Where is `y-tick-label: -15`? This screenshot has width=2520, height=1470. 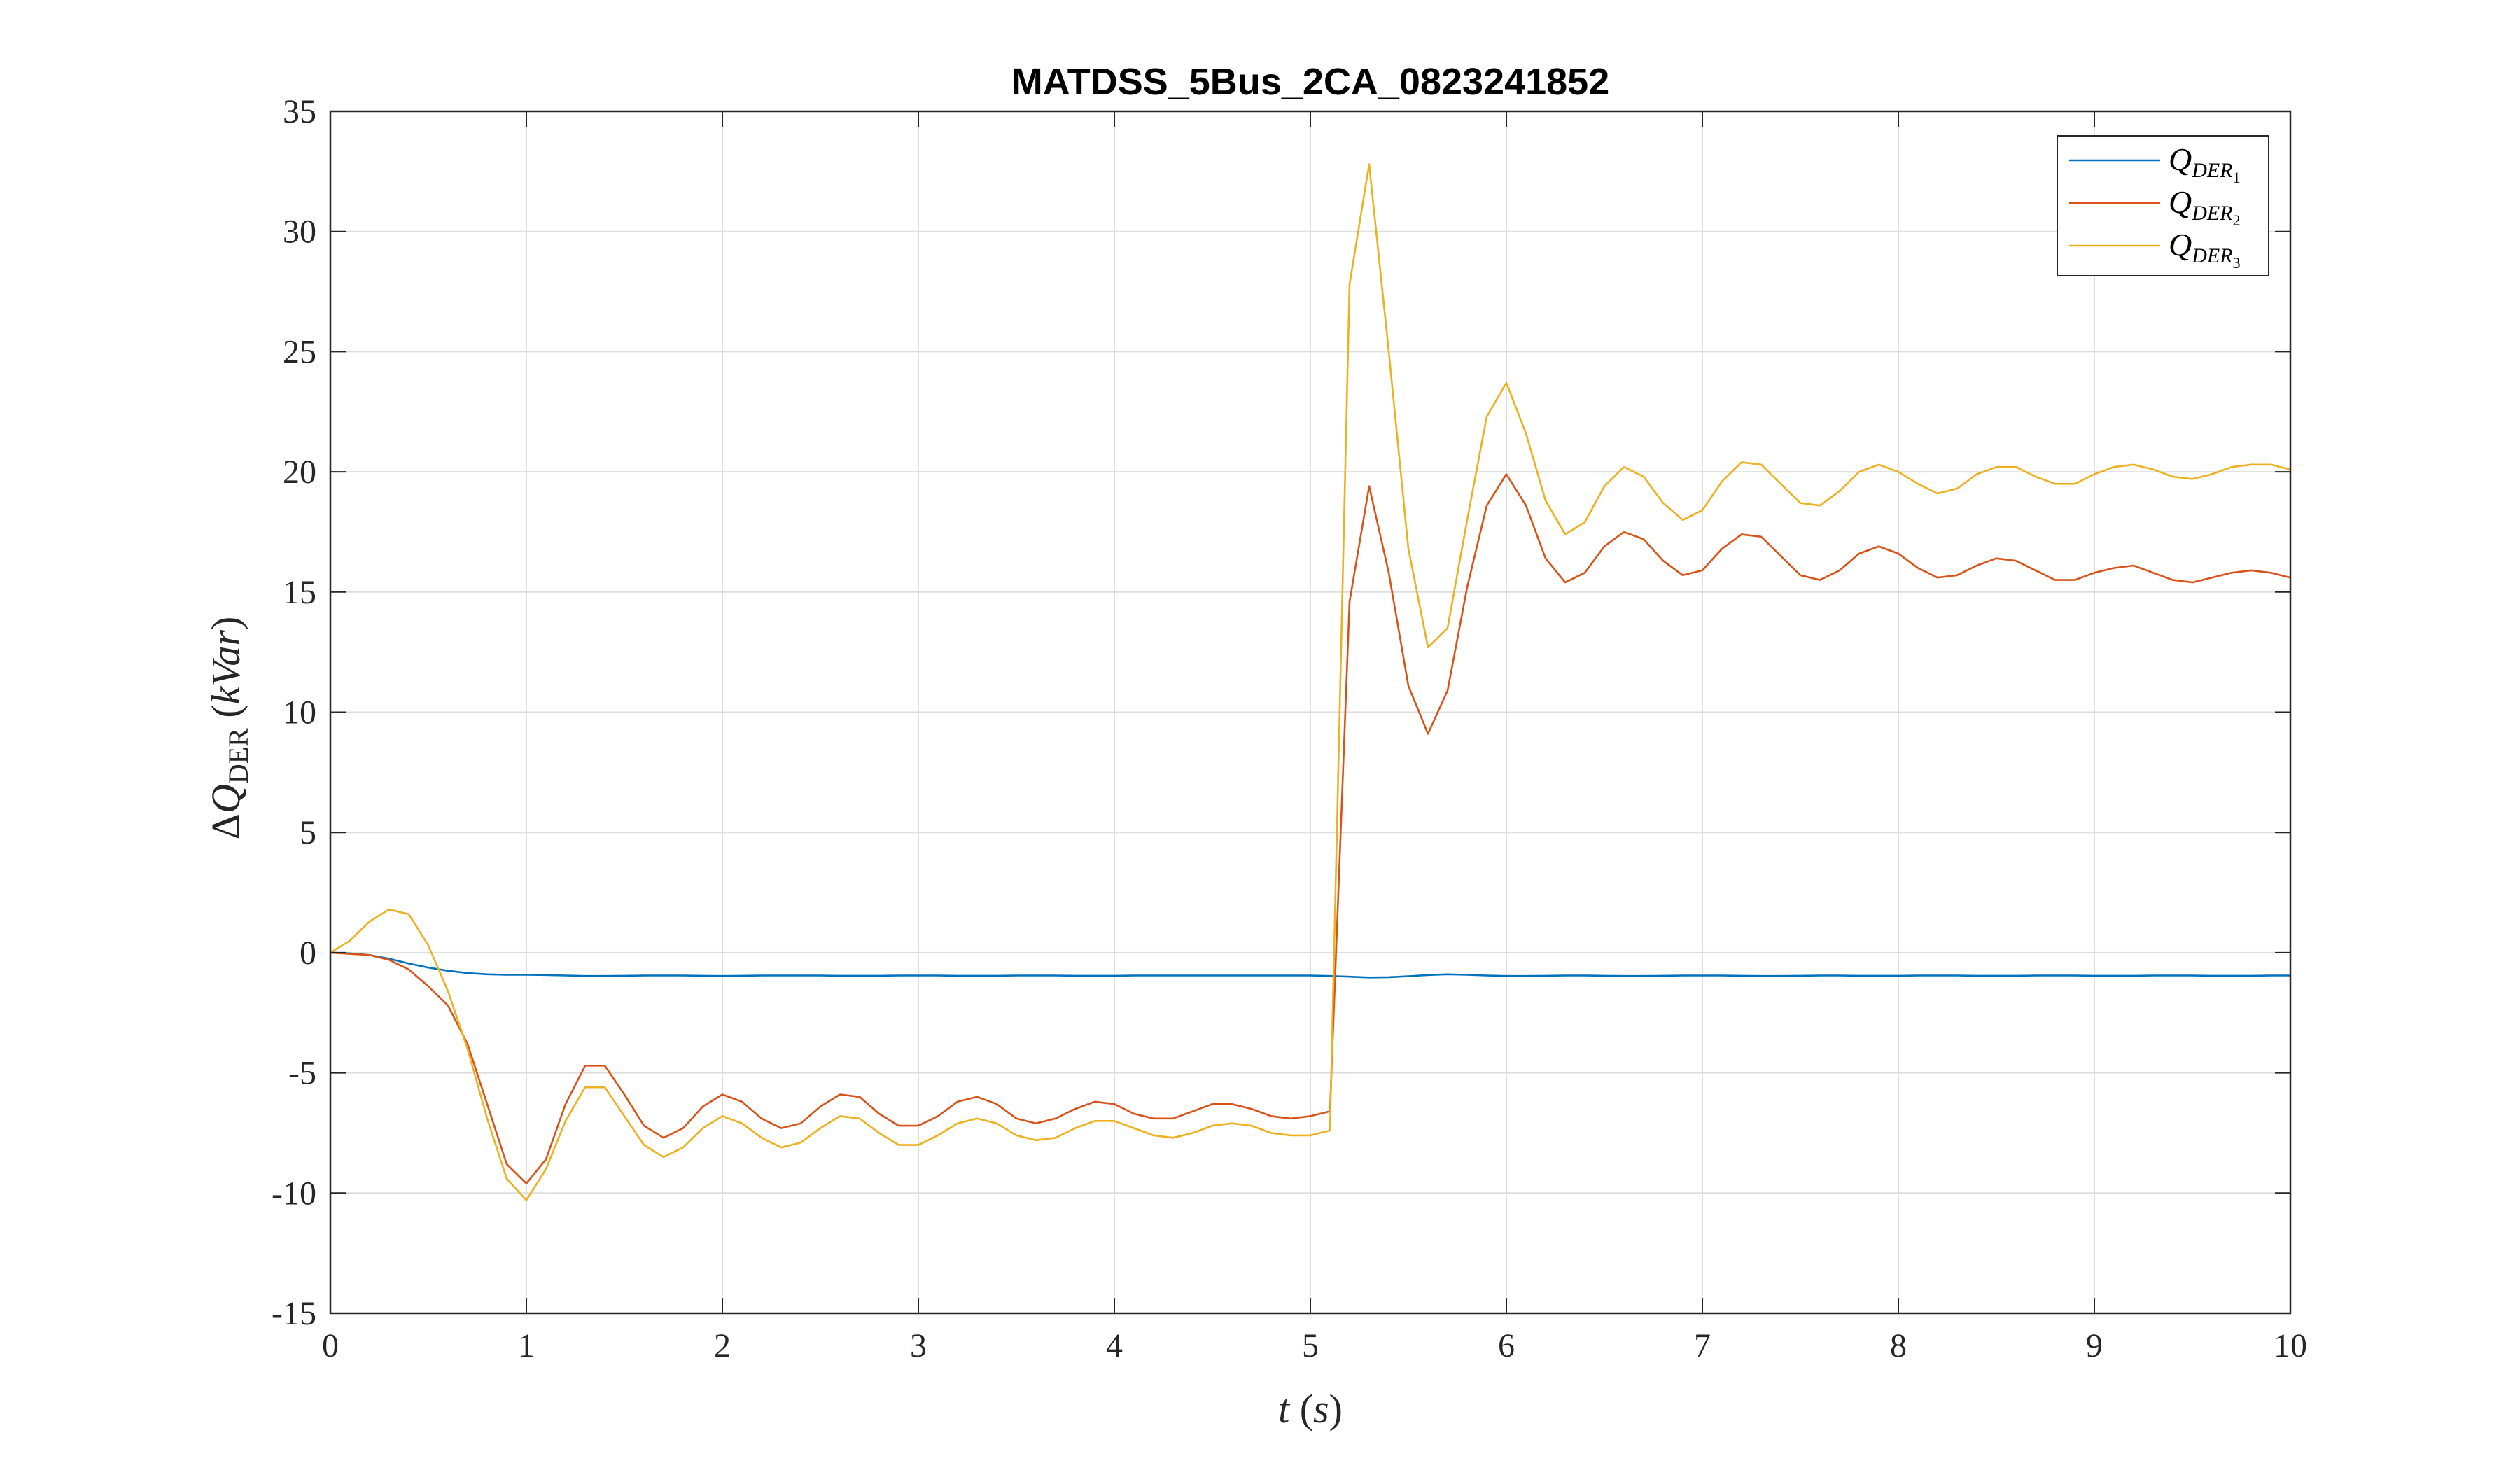 y-tick-label: -15 is located at coordinates (294, 1313).